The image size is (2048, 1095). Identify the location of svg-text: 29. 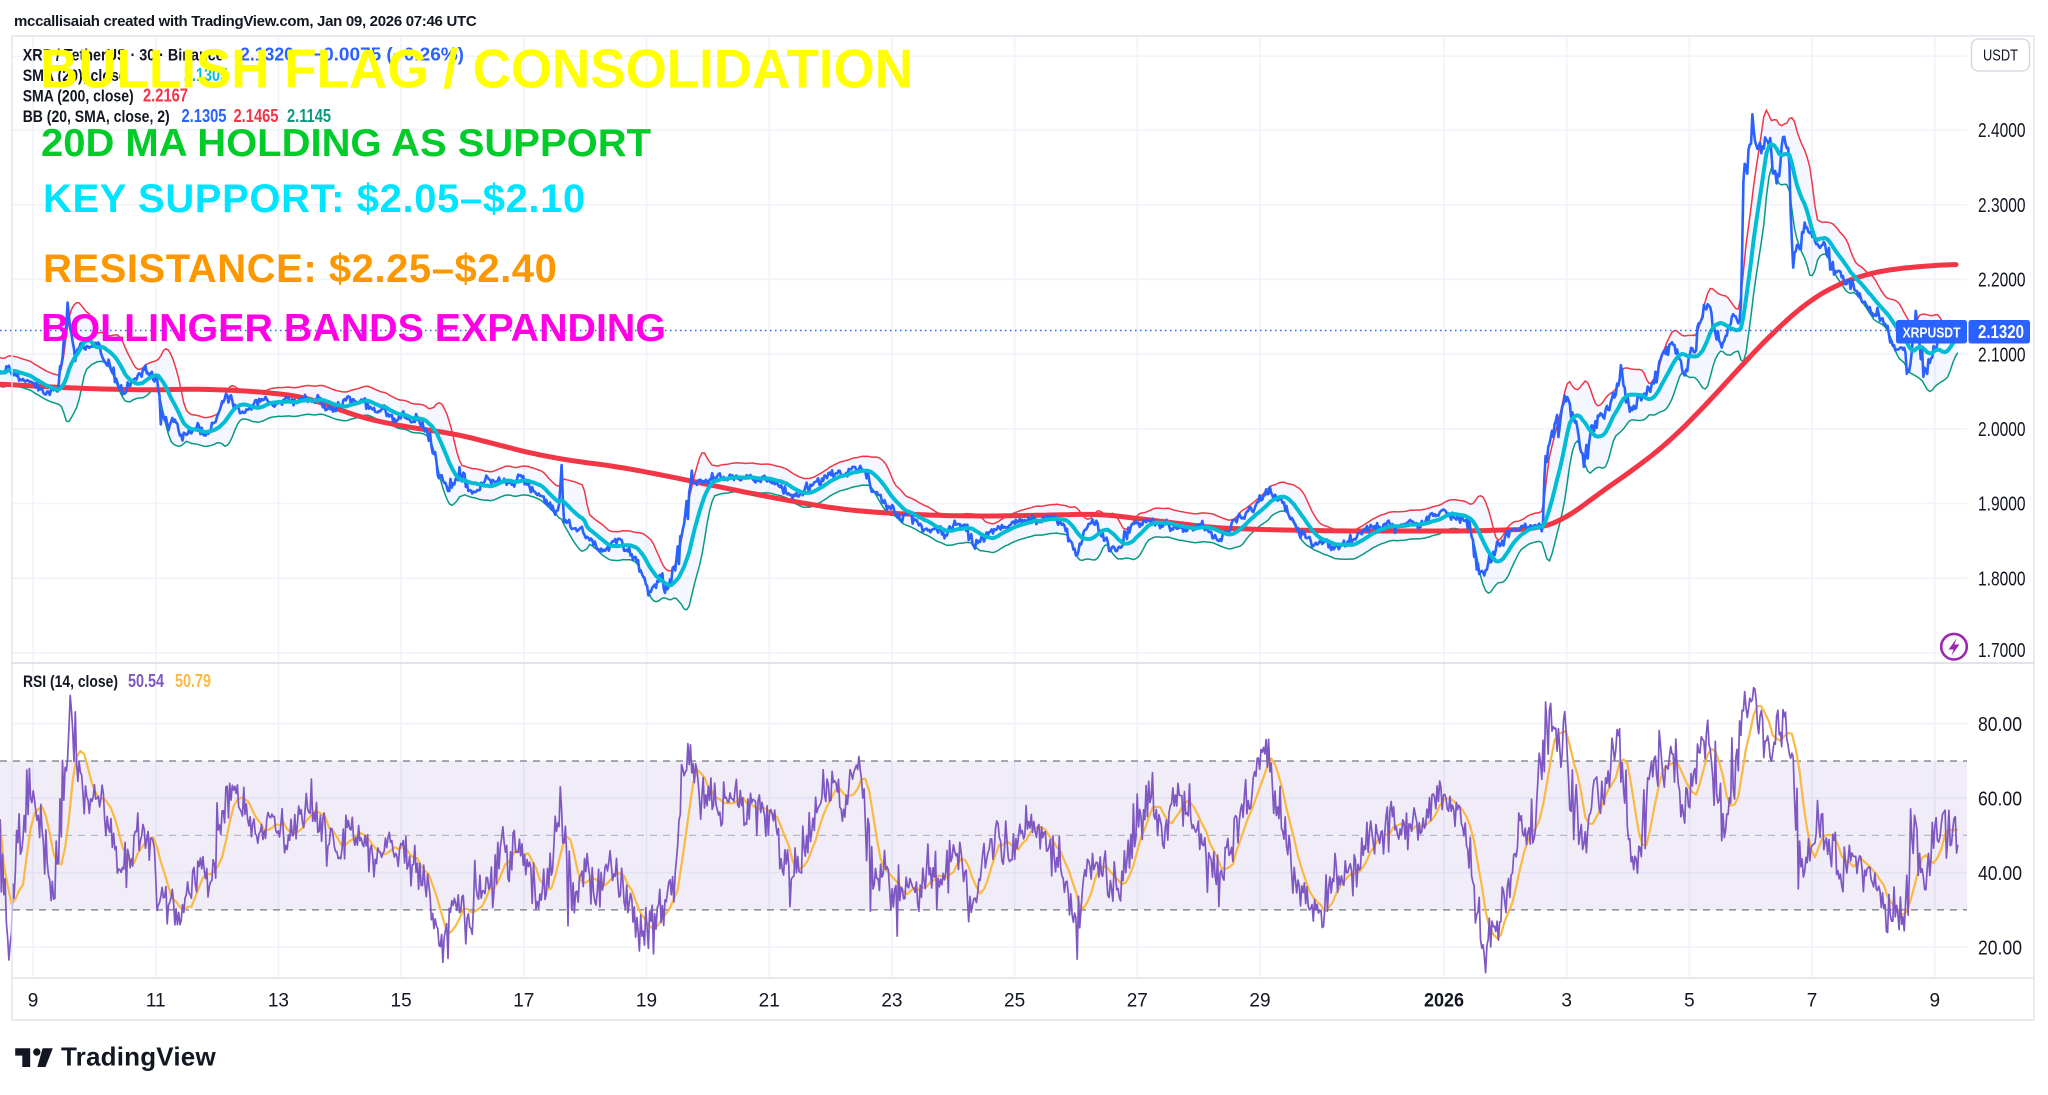
(1259, 1001).